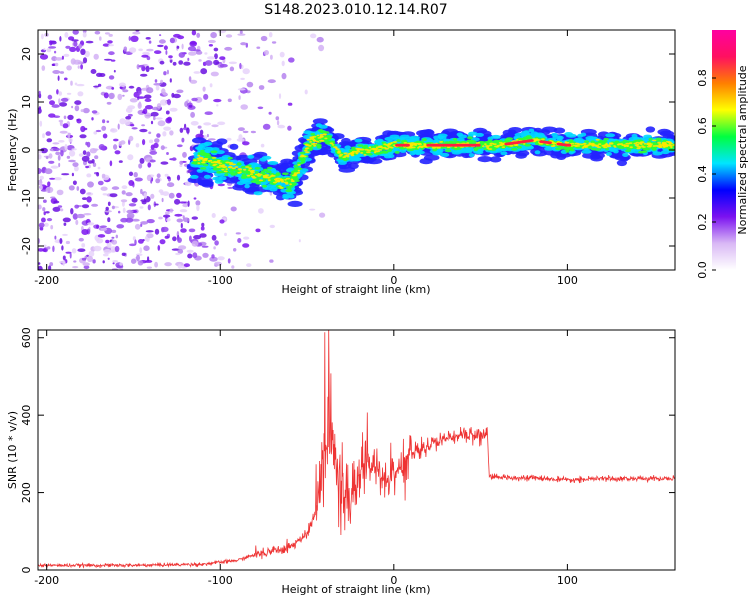  Describe the element at coordinates (355, 289) in the screenshot. I see `spectrogram-x-label: Height of straight line (km)` at that location.